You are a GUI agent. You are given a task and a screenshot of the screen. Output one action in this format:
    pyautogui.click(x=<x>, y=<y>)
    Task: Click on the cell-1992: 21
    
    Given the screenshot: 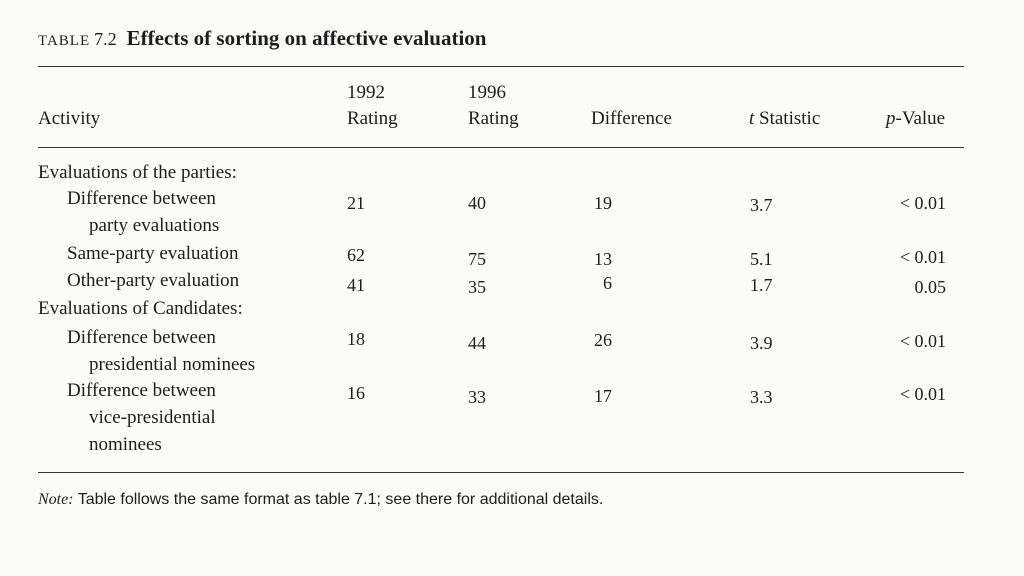 What is the action you would take?
    pyautogui.click(x=356, y=203)
    